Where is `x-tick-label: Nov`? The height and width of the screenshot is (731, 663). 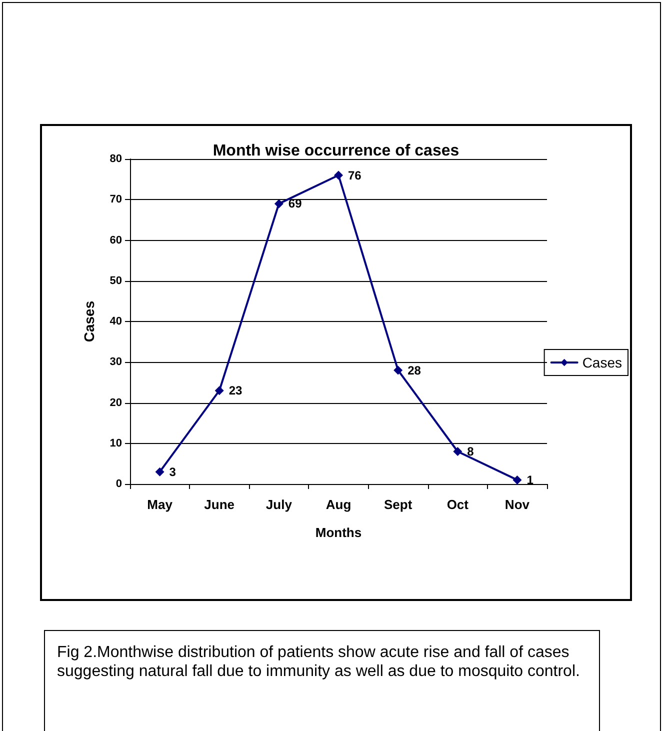 x-tick-label: Nov is located at coordinates (517, 504).